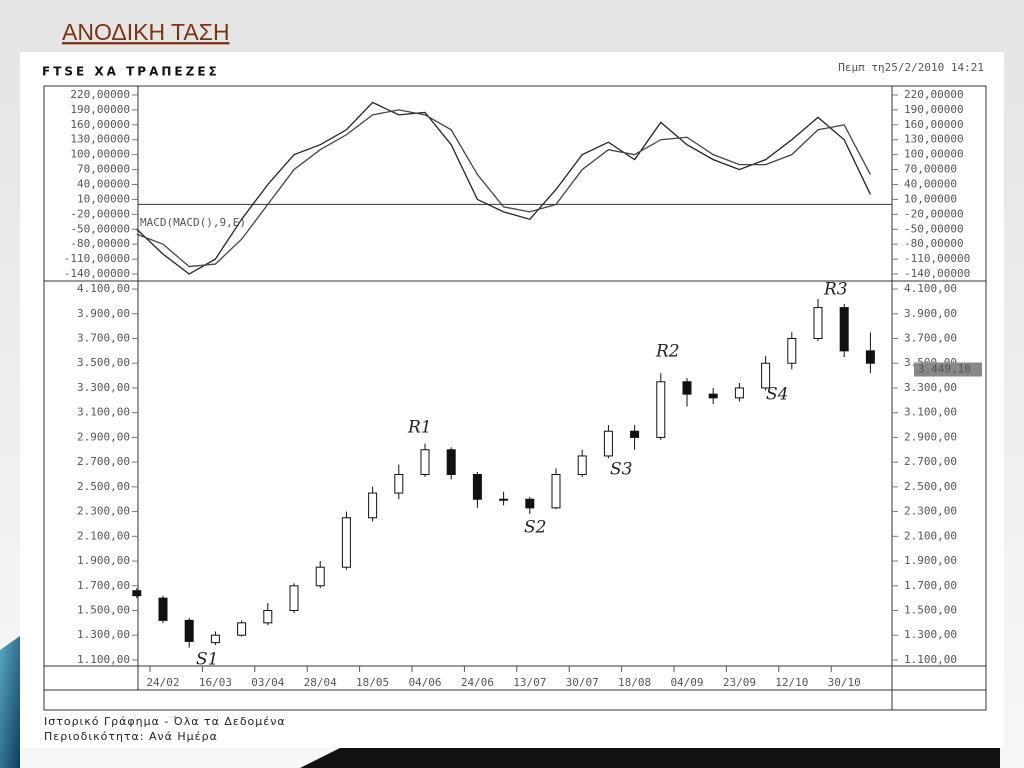 This screenshot has height=768, width=1024. Describe the element at coordinates (100, 94) in the screenshot. I see `y-tick-label: 220,00000` at that location.